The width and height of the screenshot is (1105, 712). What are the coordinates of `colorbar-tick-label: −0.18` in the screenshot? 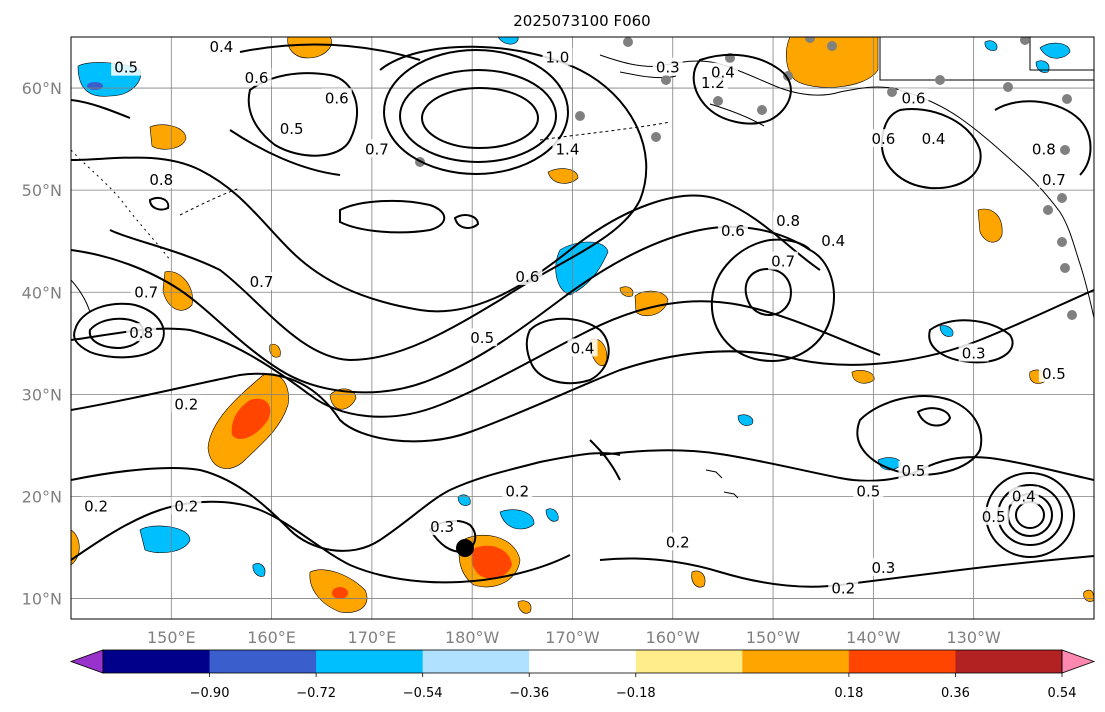 It's located at (636, 693).